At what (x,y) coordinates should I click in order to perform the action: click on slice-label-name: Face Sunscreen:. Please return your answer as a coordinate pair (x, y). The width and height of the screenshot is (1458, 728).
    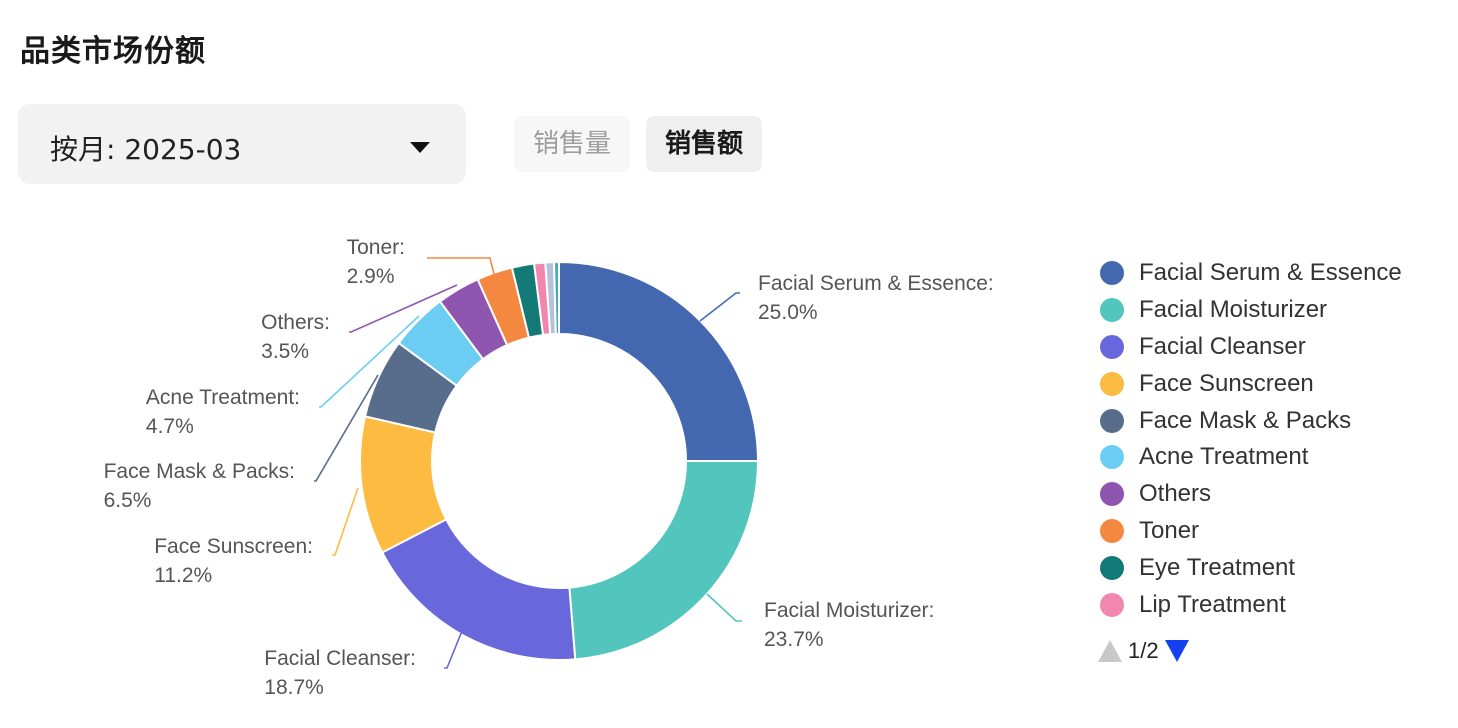
    Looking at the image, I should click on (233, 546).